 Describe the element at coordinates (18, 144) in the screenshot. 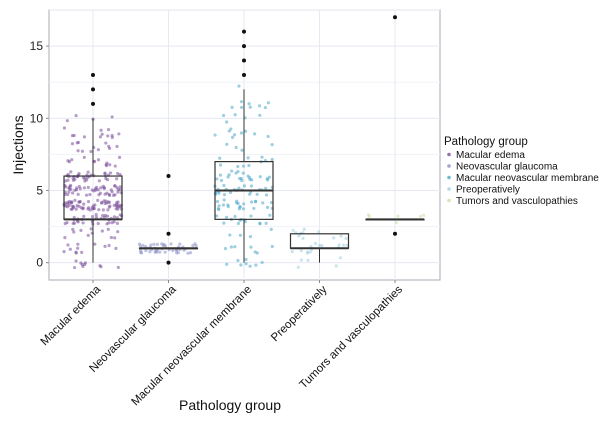

I see `y-axis-label: Injections` at that location.